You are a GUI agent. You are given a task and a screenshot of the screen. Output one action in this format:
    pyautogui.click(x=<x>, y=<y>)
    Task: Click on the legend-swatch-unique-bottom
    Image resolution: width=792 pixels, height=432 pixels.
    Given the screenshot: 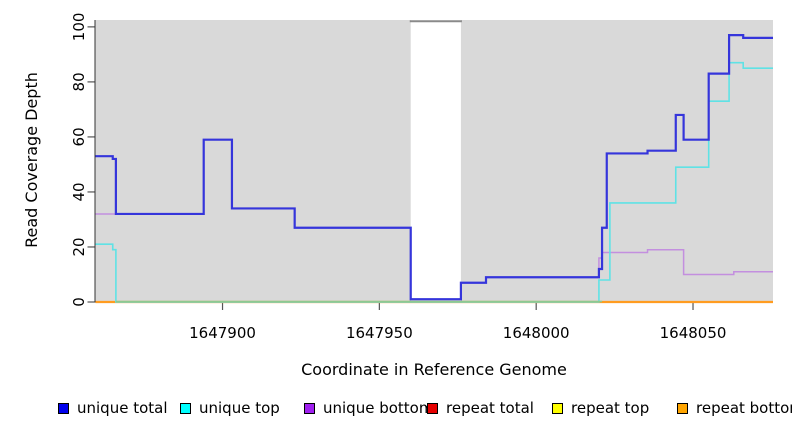 What is the action you would take?
    pyautogui.click(x=309, y=408)
    